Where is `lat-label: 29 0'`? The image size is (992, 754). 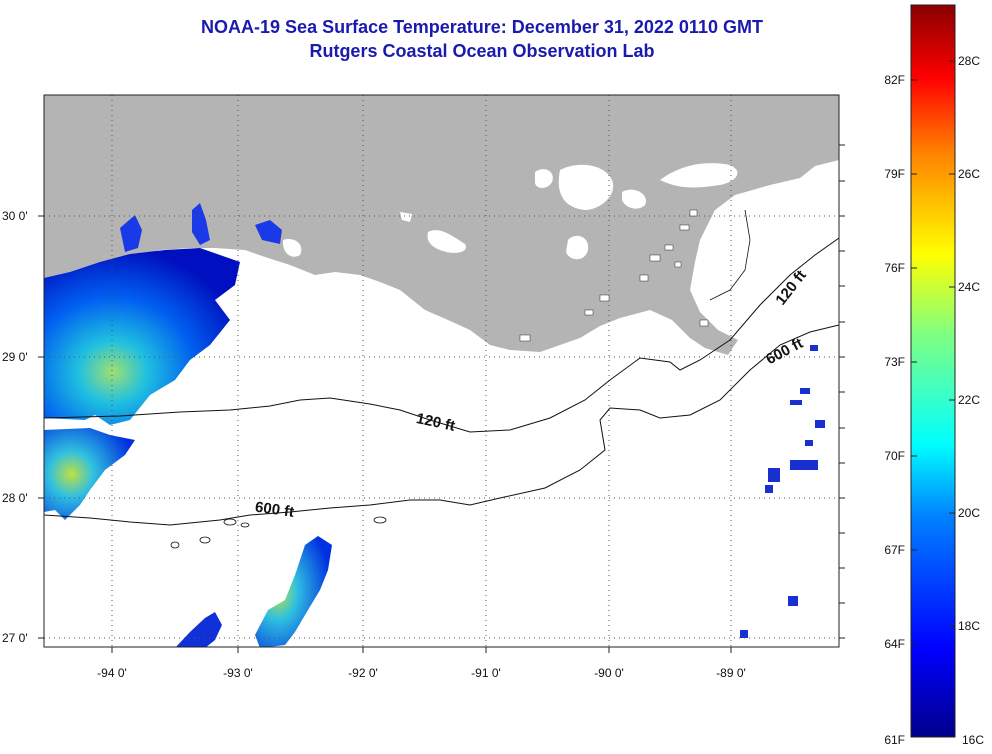 lat-label: 29 0' is located at coordinates (15, 357).